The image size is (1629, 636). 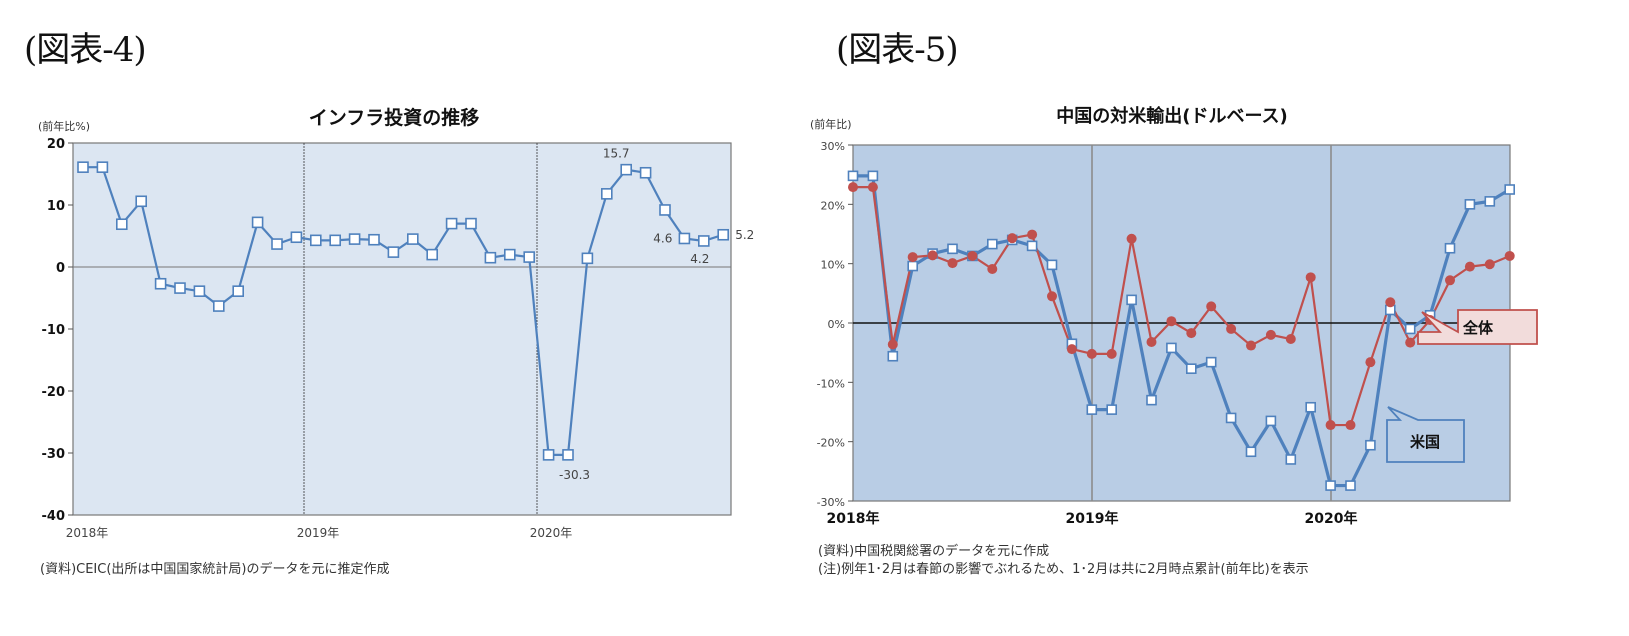 What do you see at coordinates (616, 154) in the screenshot?
I see `data-label: 15.7` at bounding box center [616, 154].